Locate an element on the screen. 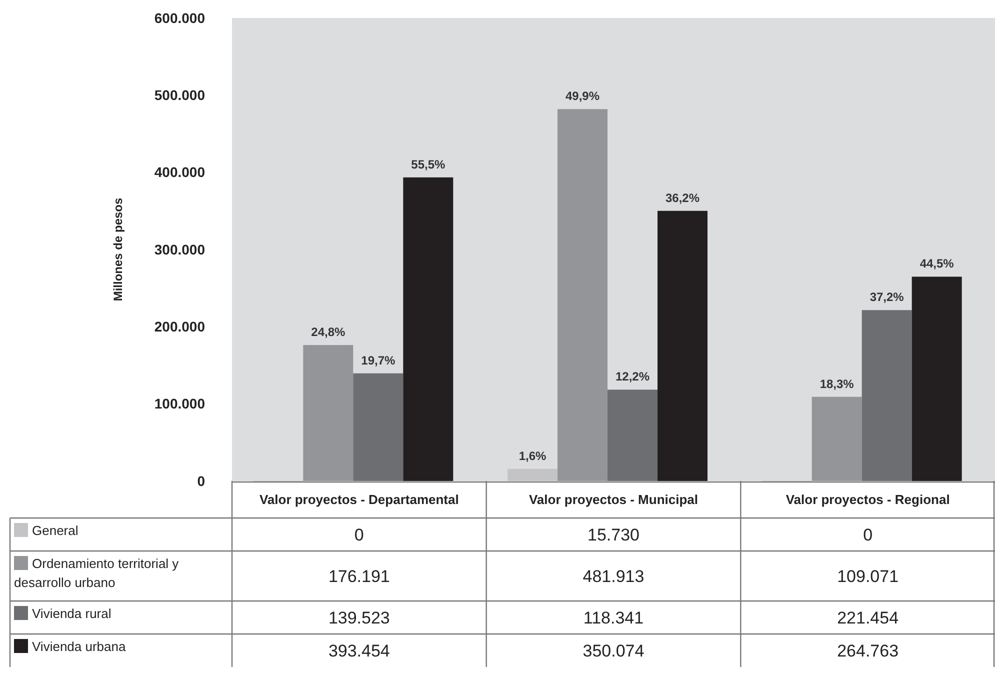 The image size is (995, 687). data-label: 481.913 is located at coordinates (613, 576).